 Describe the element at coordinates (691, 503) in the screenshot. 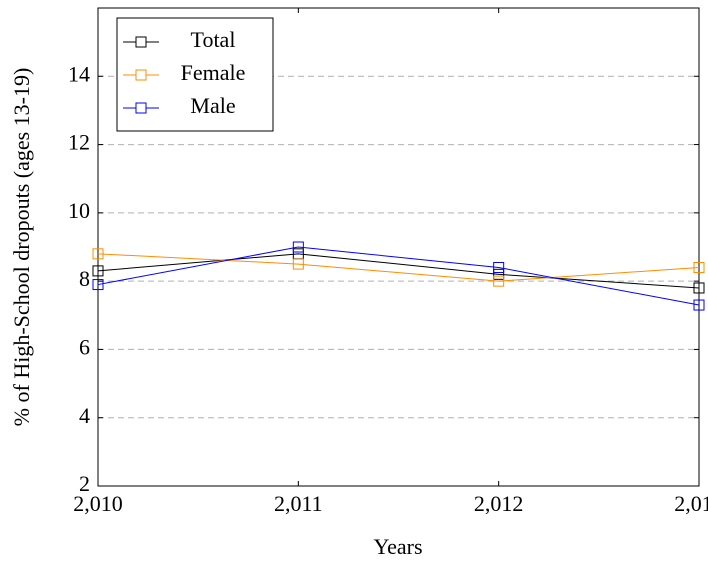

I see `x-tick-label: 2,013` at that location.